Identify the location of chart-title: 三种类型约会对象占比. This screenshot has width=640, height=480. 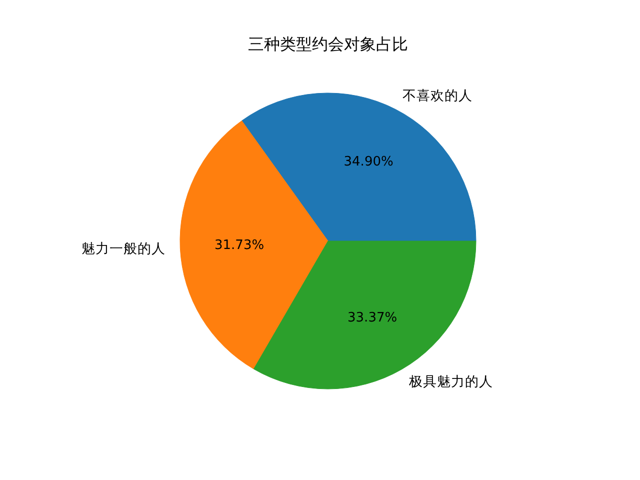
(328, 44).